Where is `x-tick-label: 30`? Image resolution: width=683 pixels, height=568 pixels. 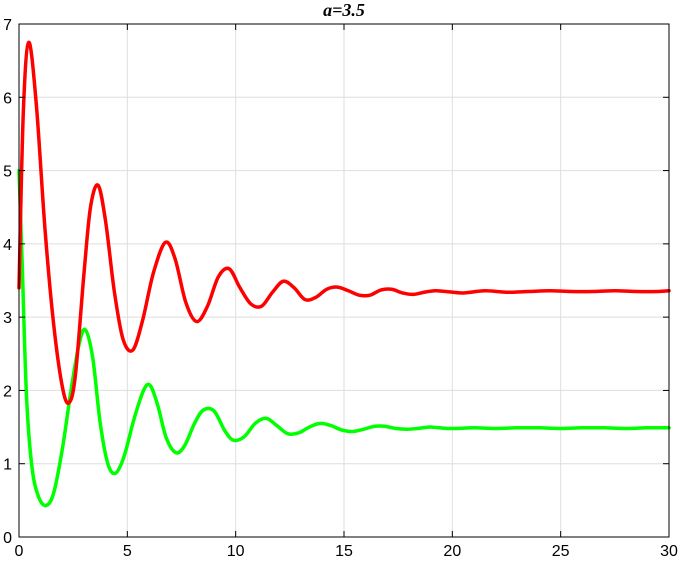
x-tick-label: 30 is located at coordinates (669, 551).